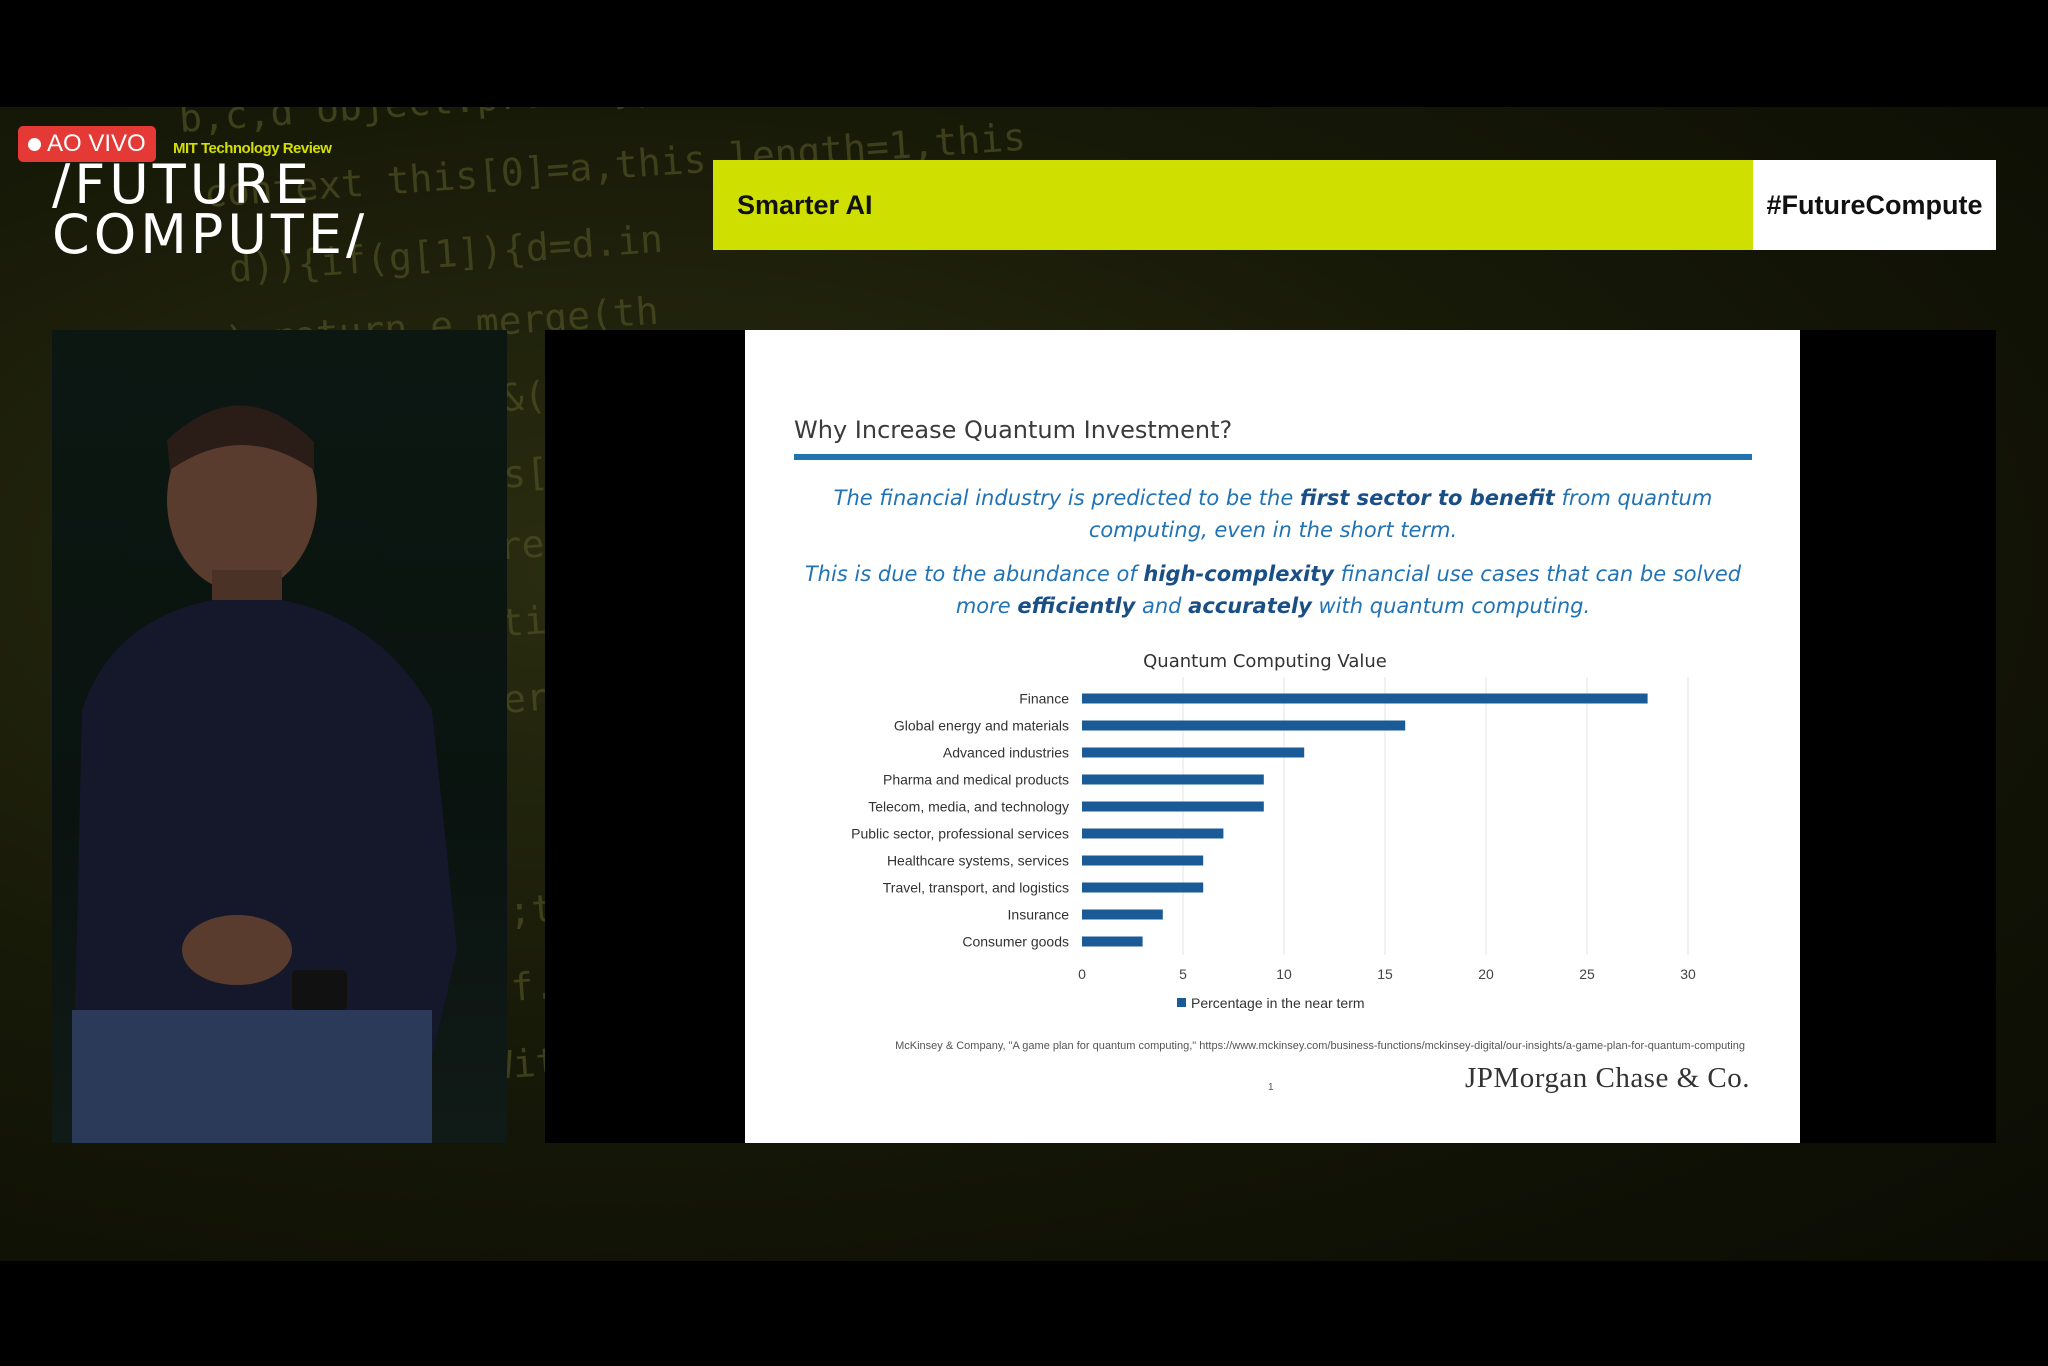  Describe the element at coordinates (1688, 974) in the screenshot. I see `x-tick-label: 30` at that location.